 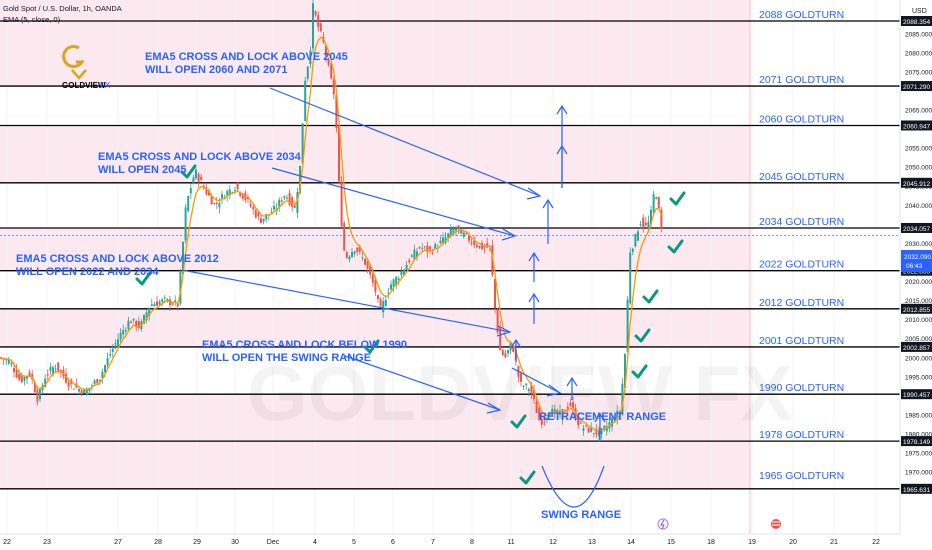 What do you see at coordinates (433, 542) in the screenshot?
I see `time-tick: 7` at bounding box center [433, 542].